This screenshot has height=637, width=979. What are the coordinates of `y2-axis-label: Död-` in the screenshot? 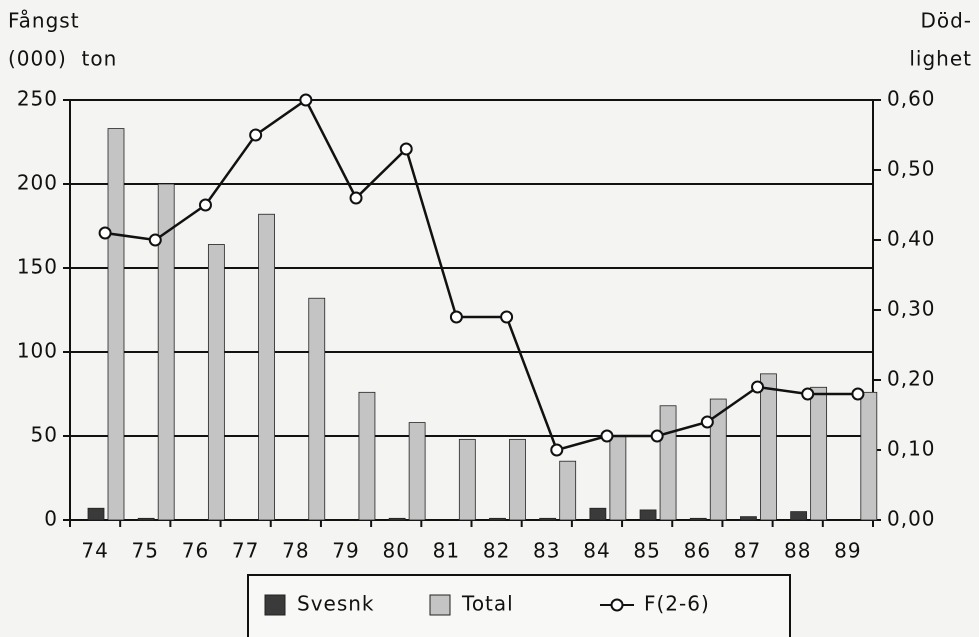 It's located at (946, 21).